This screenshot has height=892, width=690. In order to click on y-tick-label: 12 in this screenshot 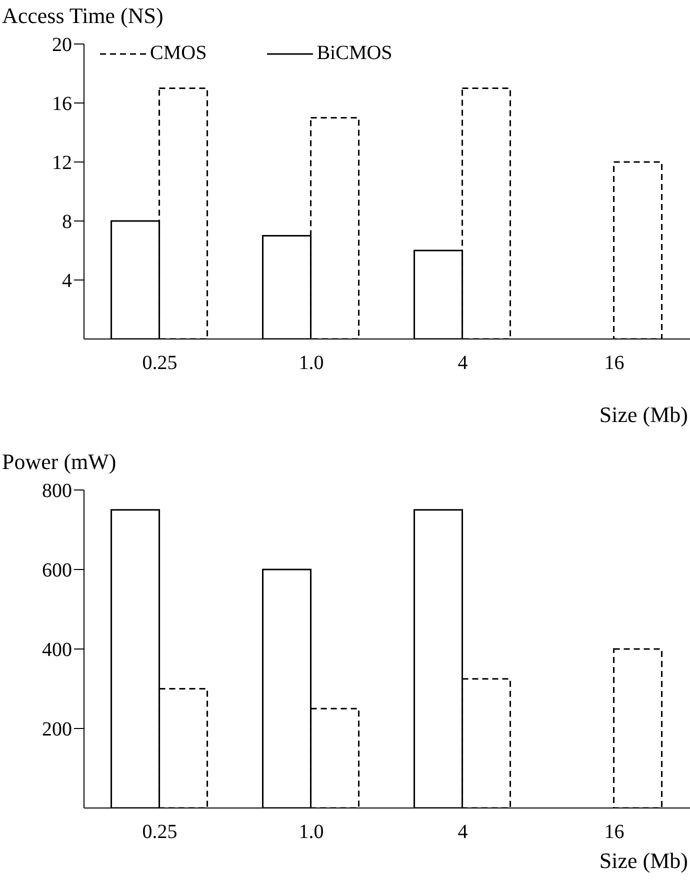, I will do `click(62, 163)`.